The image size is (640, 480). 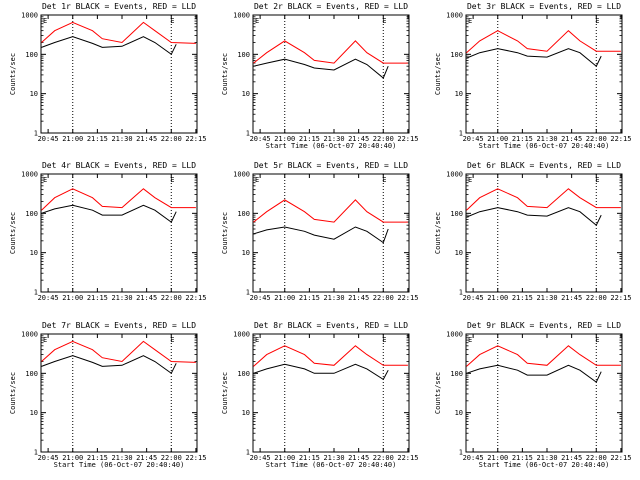 I want to click on panel-title: Det 2r BLACK = Events, RED = LLD, so click(x=331, y=6).